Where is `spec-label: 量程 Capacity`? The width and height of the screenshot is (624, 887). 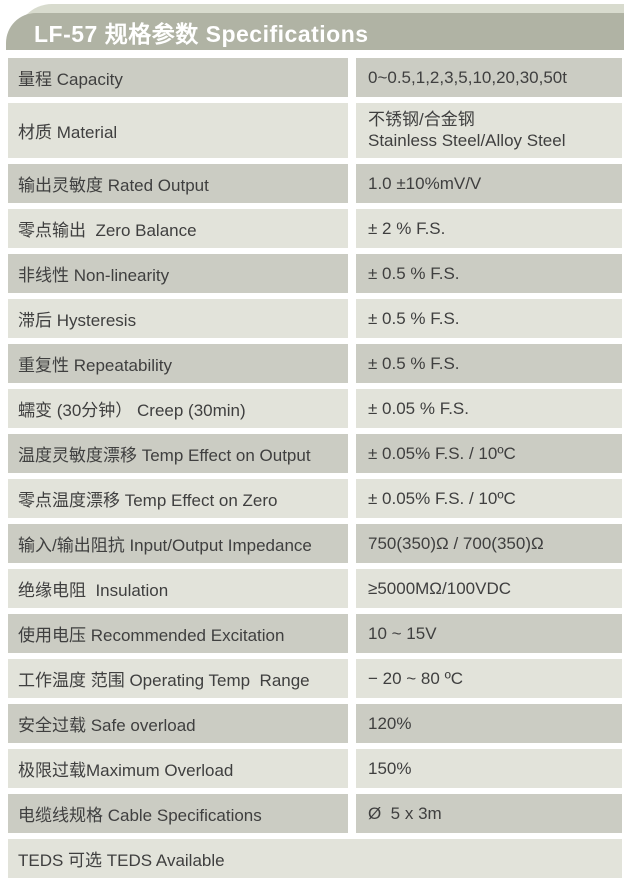
spec-label: 量程 Capacity is located at coordinates (178, 77).